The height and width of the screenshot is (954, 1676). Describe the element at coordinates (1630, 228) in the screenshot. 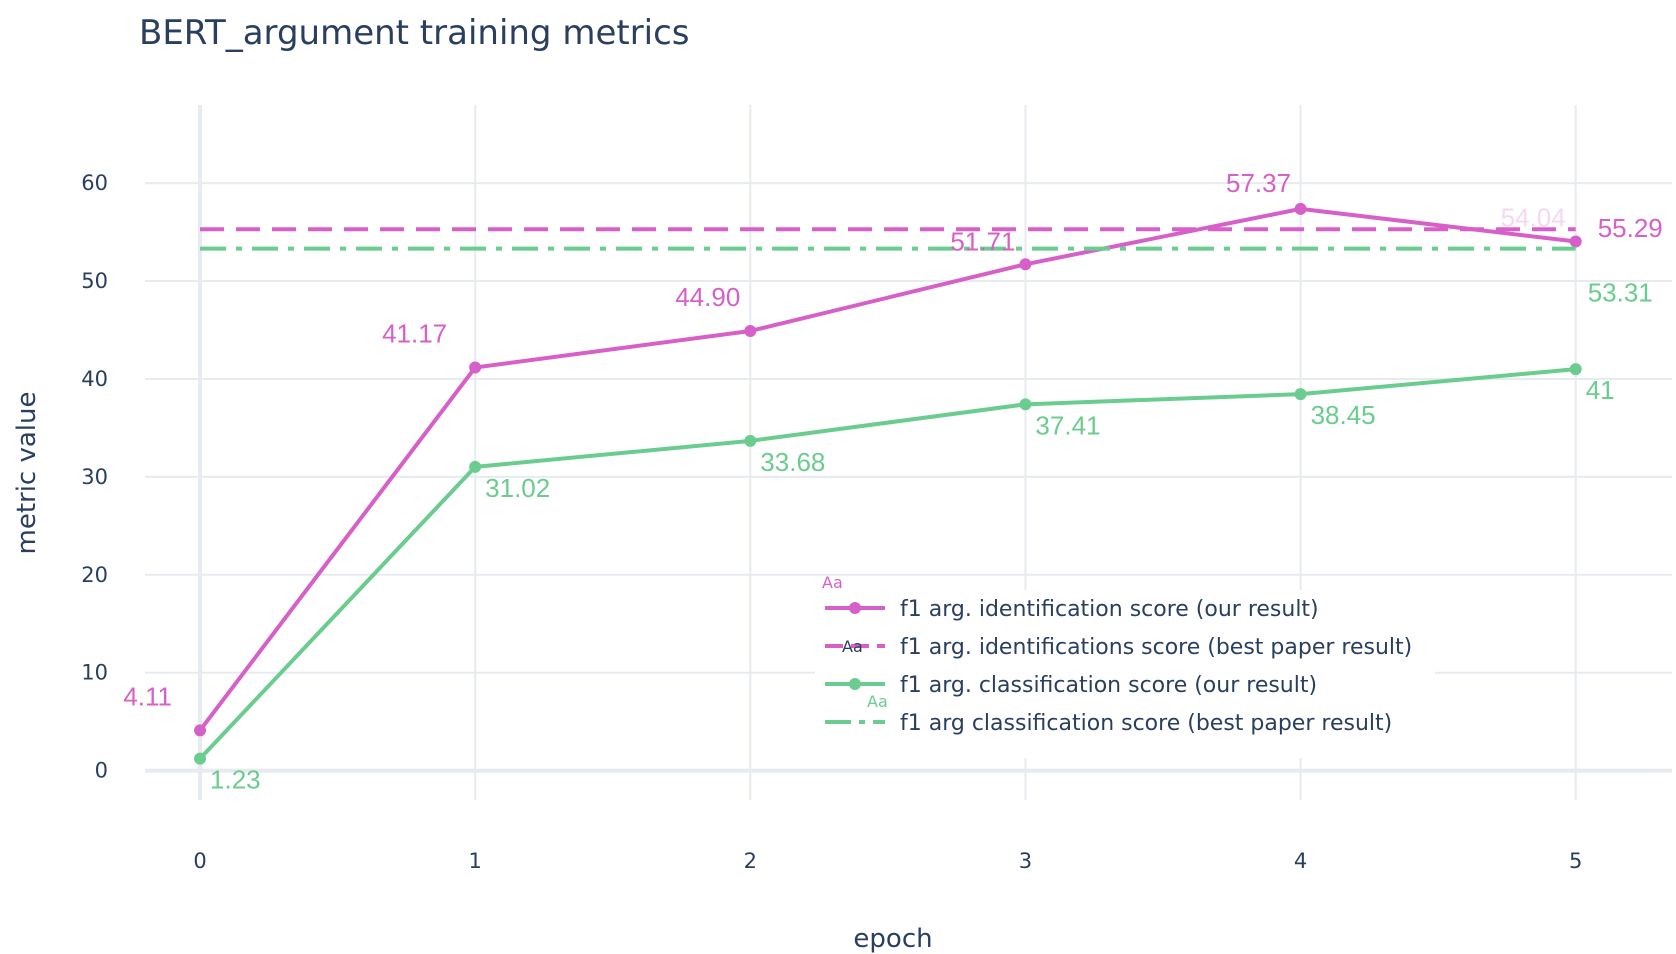

I see `data-label-identification-best: 55.29` at that location.